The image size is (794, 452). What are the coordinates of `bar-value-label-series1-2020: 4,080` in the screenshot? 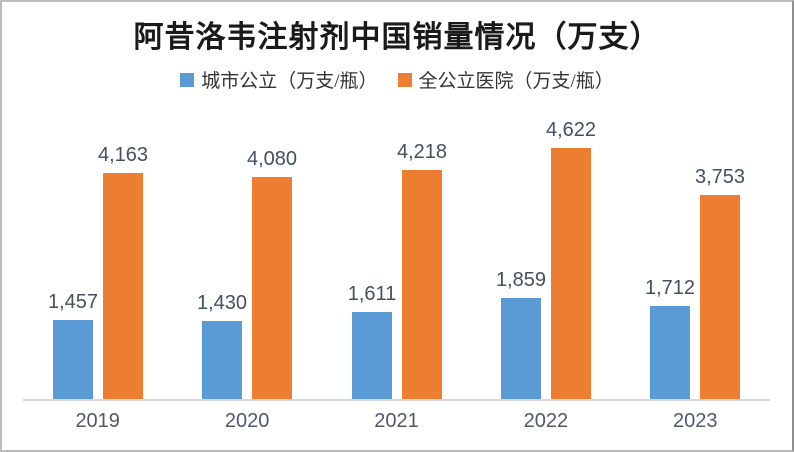 It's located at (272, 159).